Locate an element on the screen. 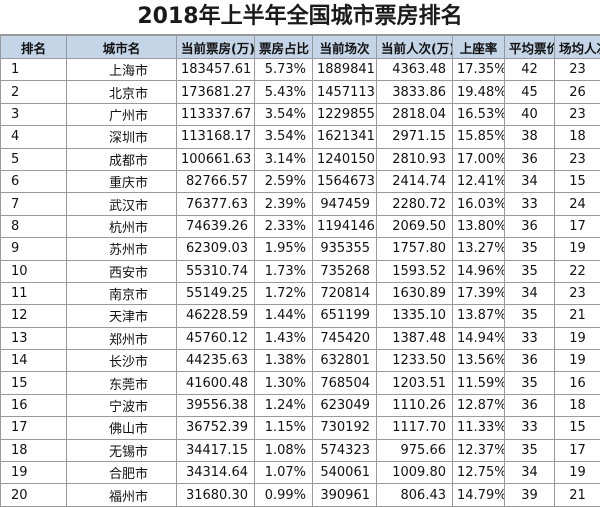 The height and width of the screenshot is (507, 600). cell-rank: 3 is located at coordinates (34, 114).